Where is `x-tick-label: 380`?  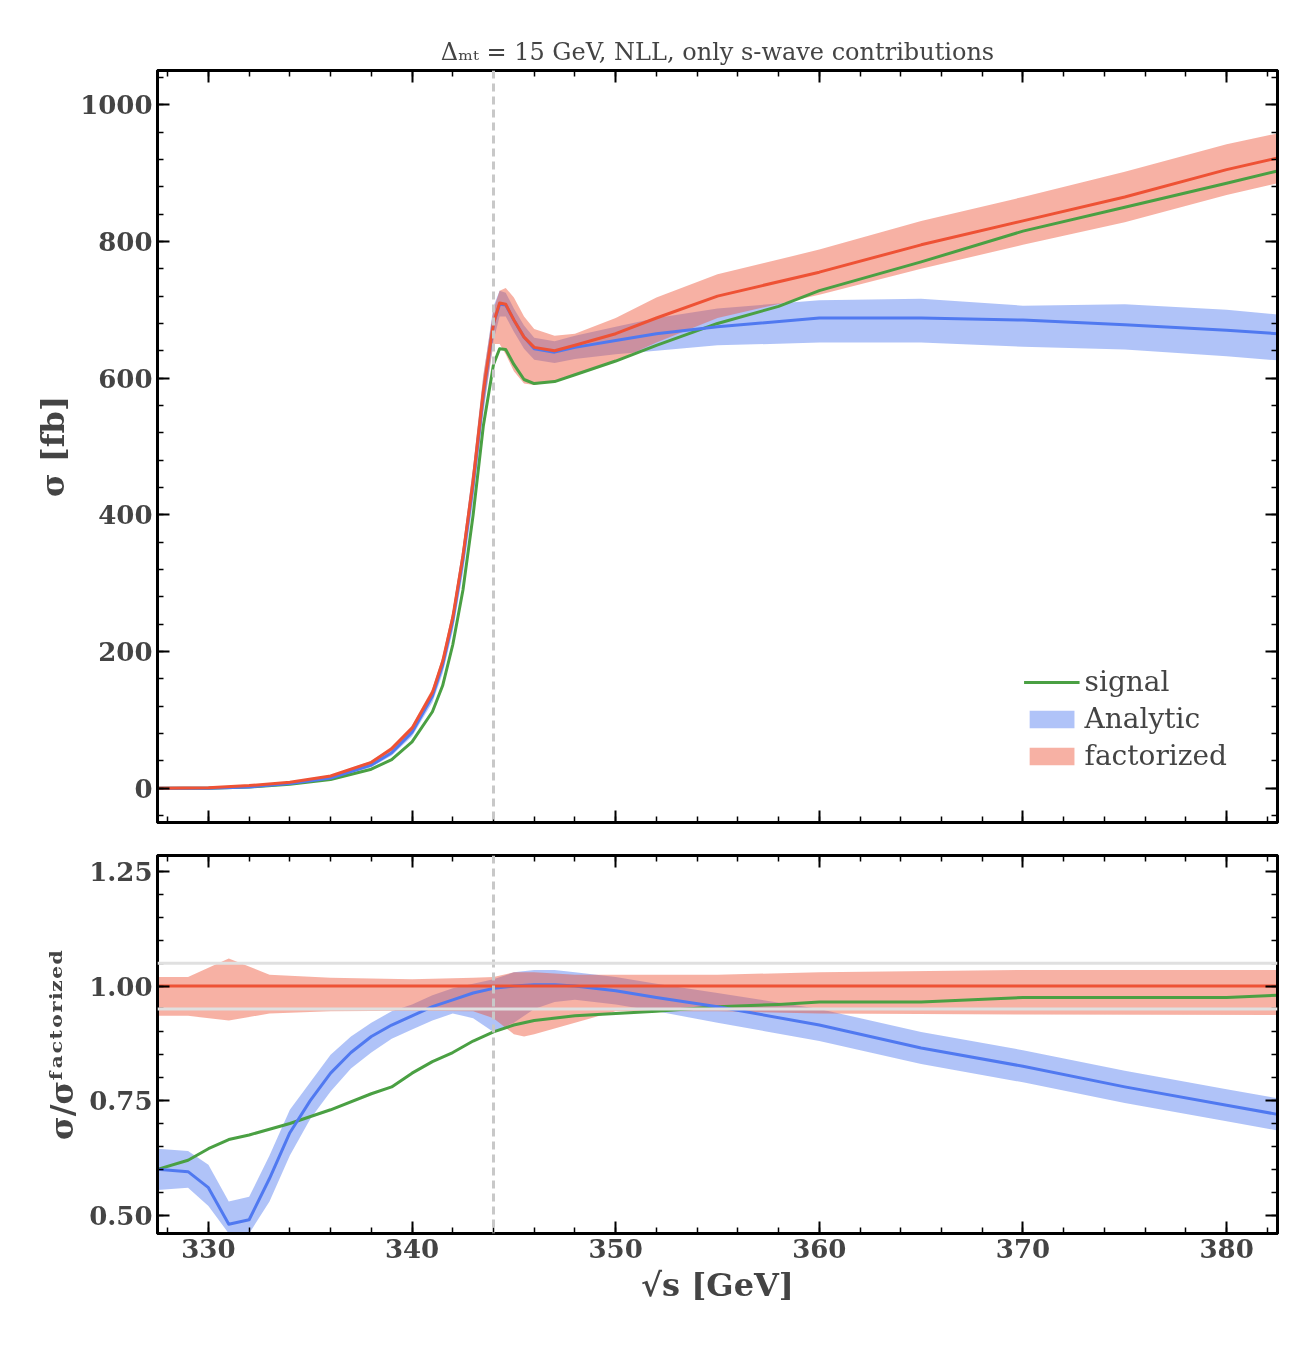 x-tick-label: 380 is located at coordinates (1226, 1248).